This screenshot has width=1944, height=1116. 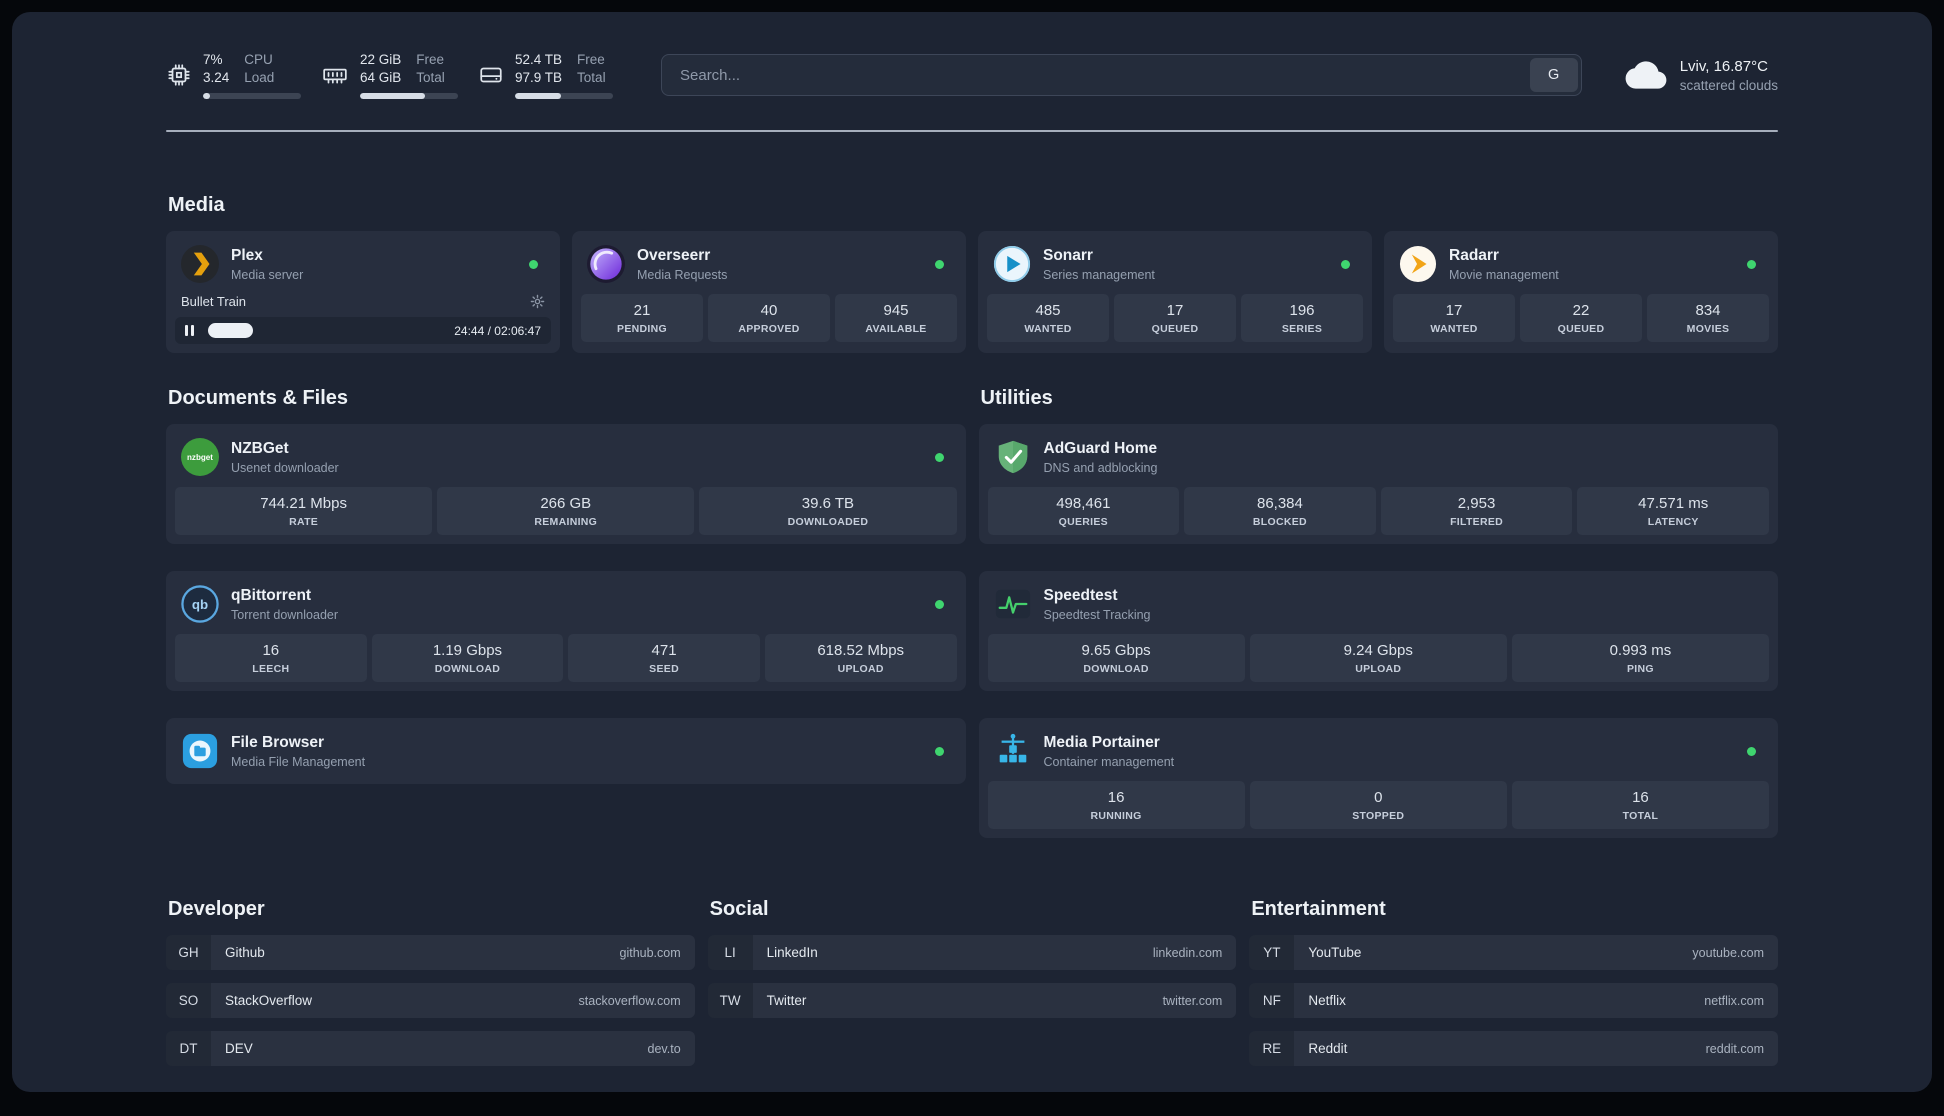 What do you see at coordinates (1100, 448) in the screenshot?
I see `service-name: AdGuard Home` at bounding box center [1100, 448].